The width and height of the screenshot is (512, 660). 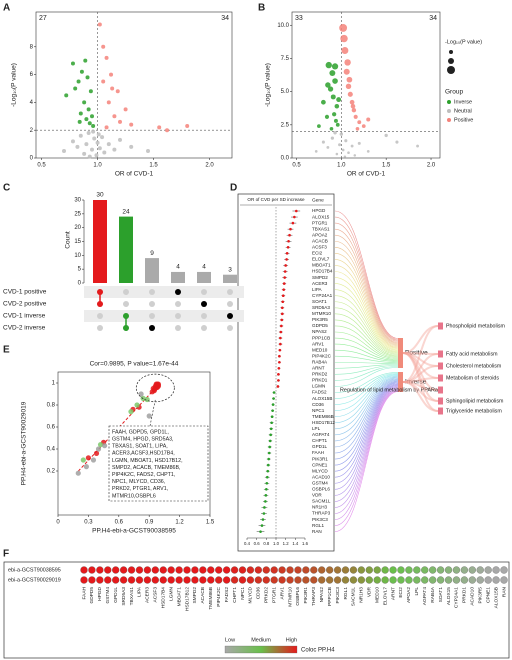 What do you see at coordinates (317, 253) in the screenshot?
I see `gene-label: ECI2` at bounding box center [317, 253].